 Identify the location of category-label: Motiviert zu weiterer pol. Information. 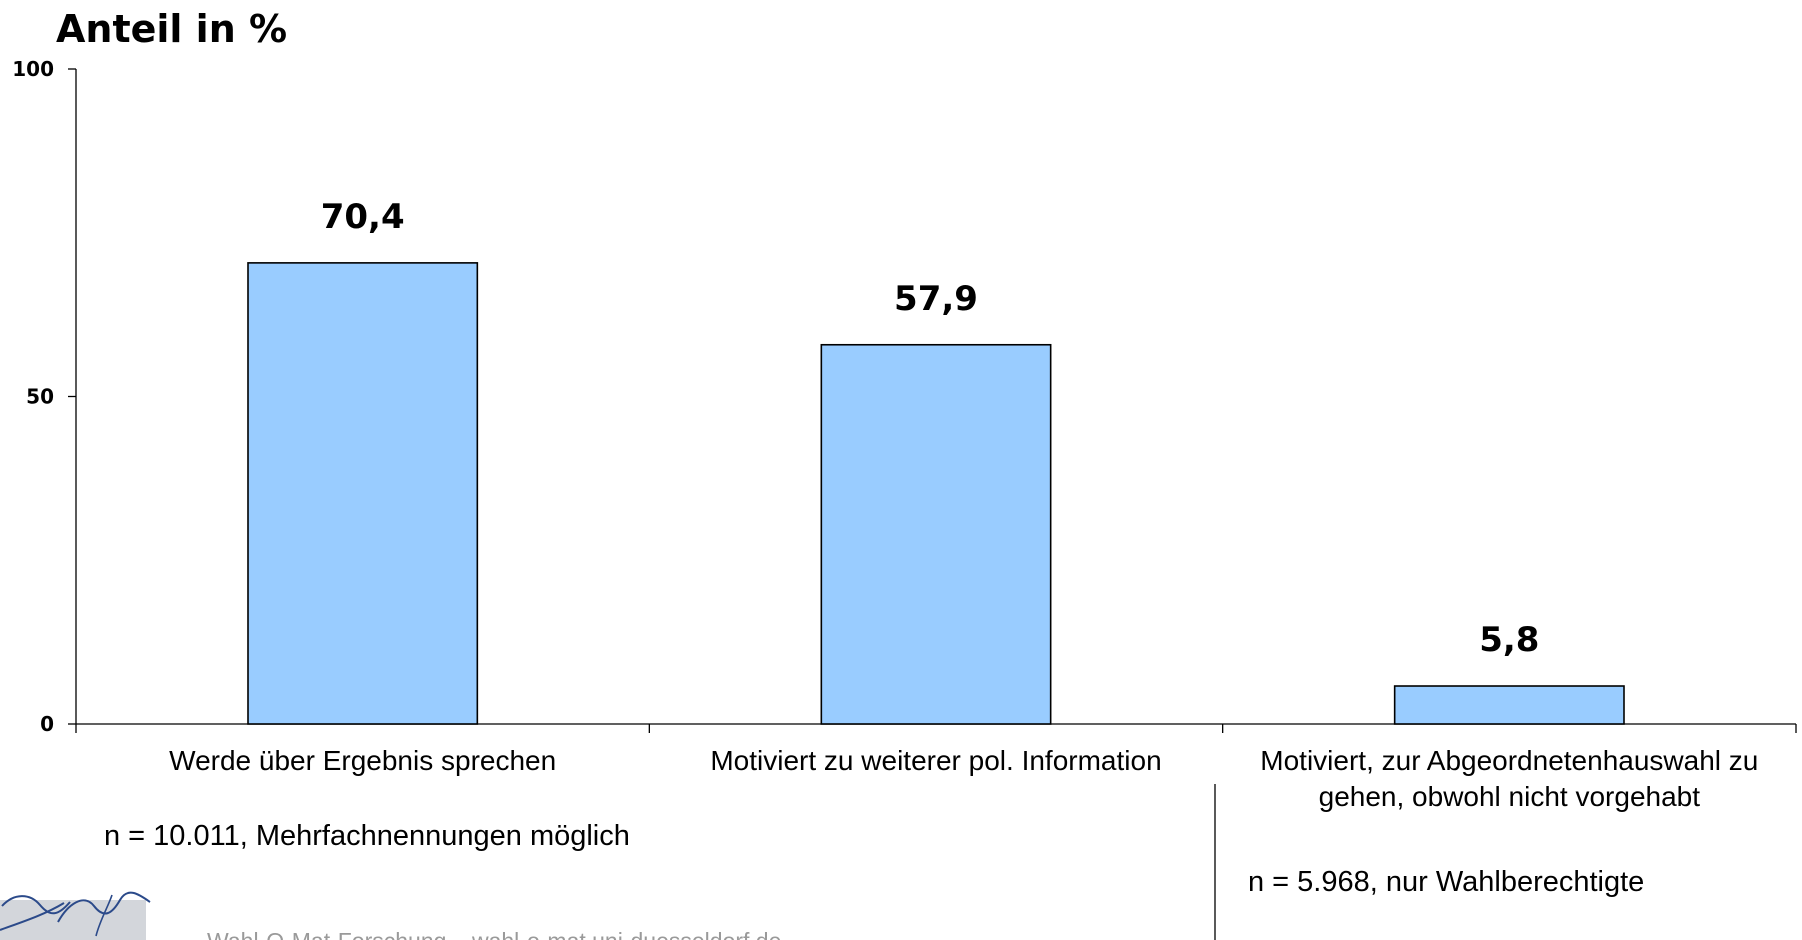
(935, 760).